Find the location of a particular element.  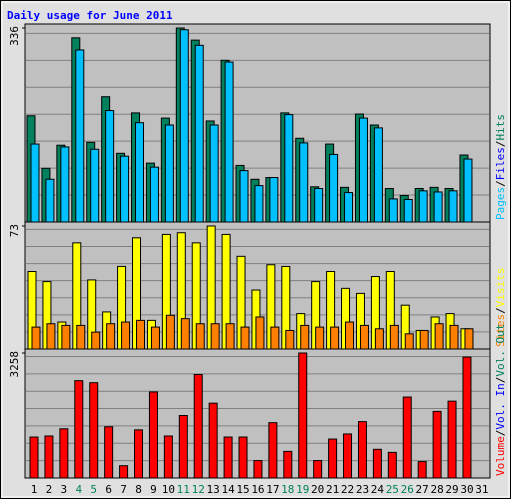

legend-entry: Files is located at coordinates (500, 163).